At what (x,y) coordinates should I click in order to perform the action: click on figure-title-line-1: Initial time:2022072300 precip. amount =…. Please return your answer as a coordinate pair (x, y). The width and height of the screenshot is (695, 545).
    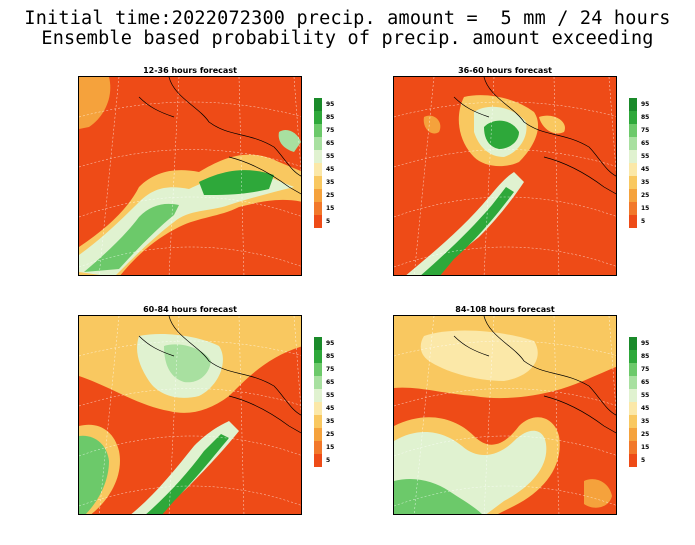
    Looking at the image, I should click on (347, 18).